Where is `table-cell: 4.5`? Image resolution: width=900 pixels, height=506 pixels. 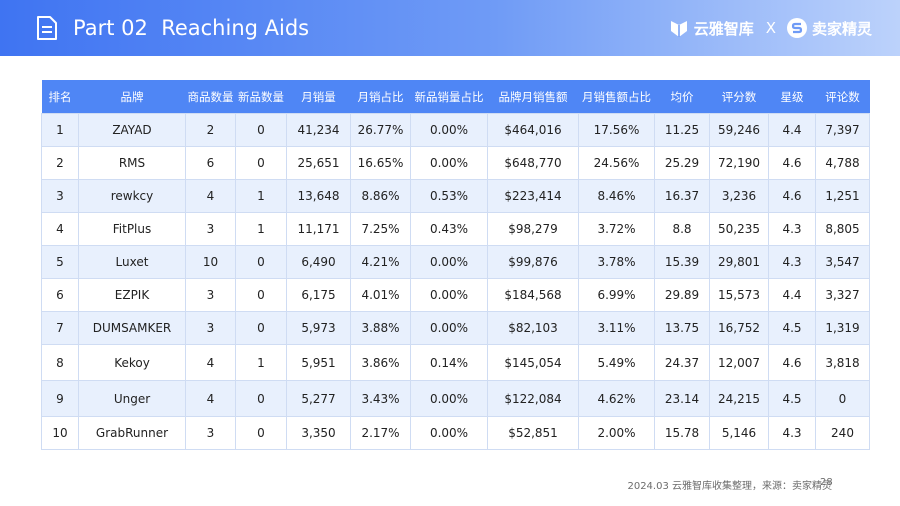
table-cell: 4.5 is located at coordinates (792, 398).